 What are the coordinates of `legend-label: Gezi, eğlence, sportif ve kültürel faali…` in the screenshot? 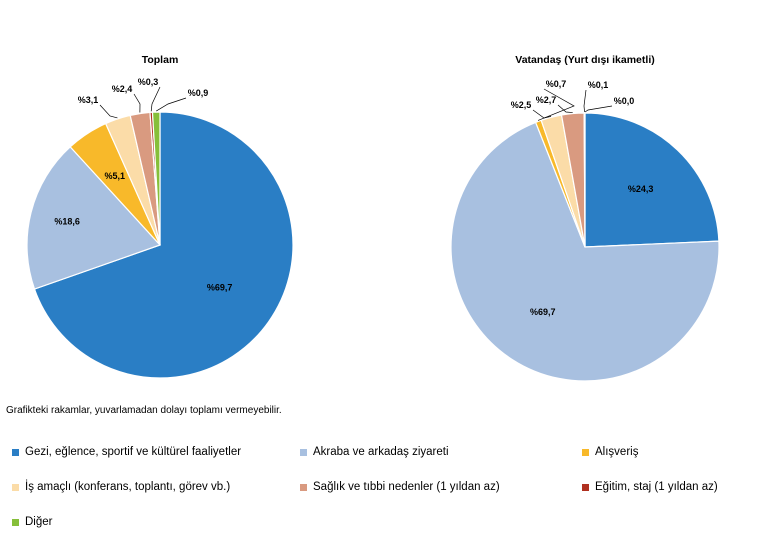 It's located at (133, 452).